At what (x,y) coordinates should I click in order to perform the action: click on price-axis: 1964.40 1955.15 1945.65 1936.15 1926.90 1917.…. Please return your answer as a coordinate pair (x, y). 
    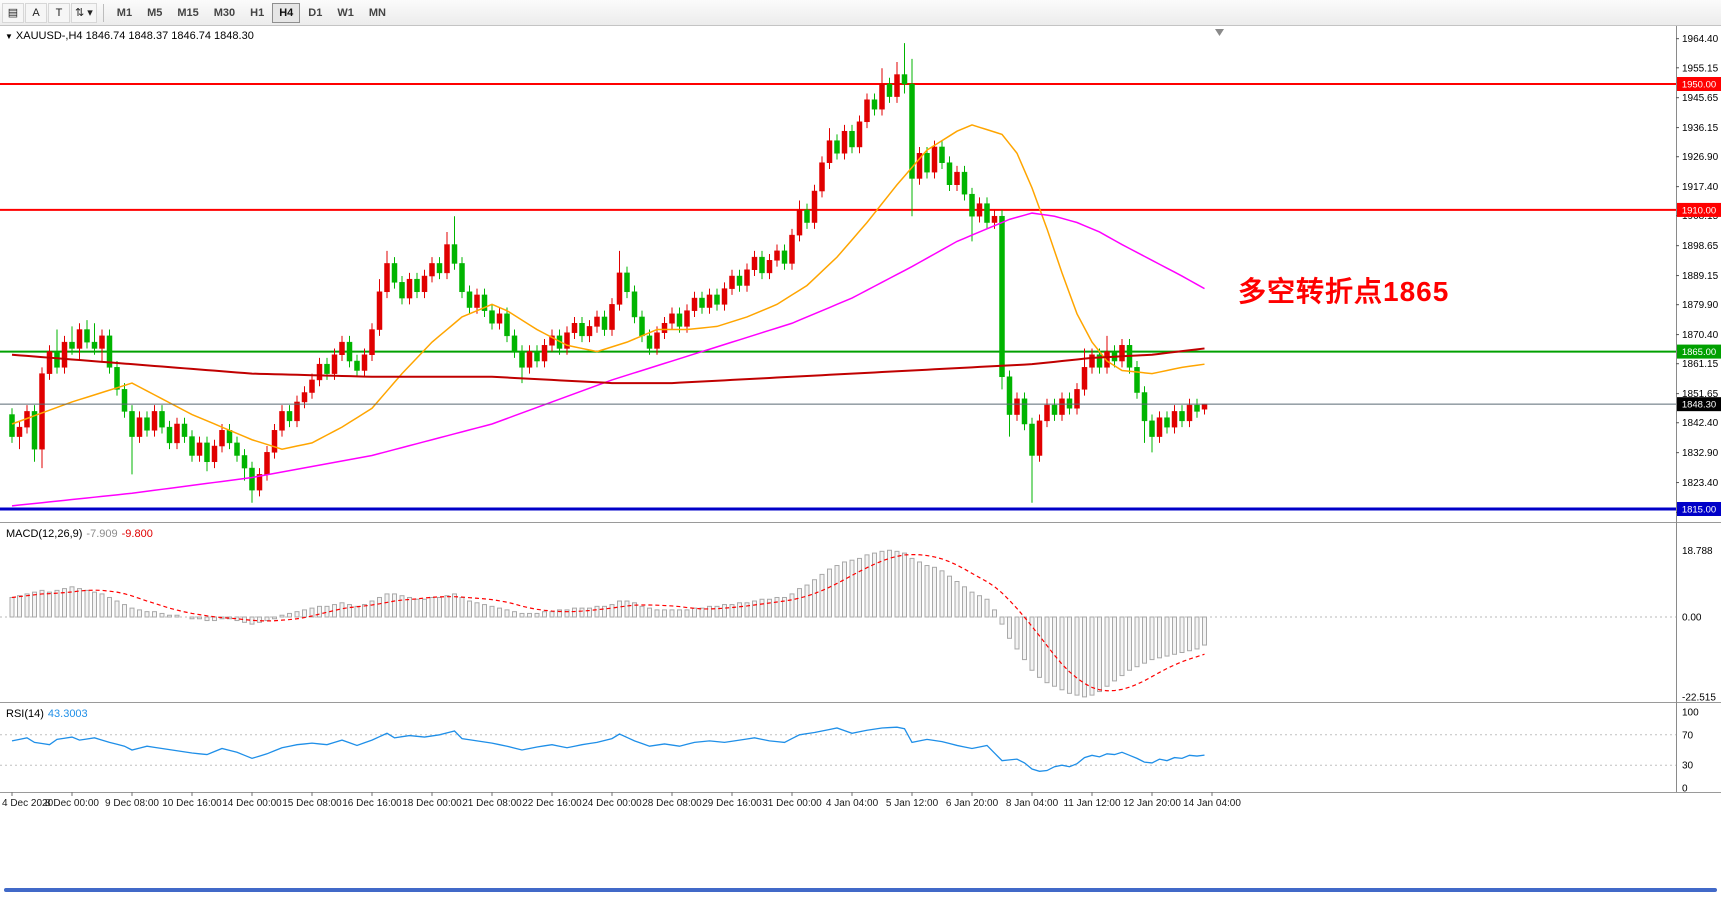
    Looking at the image, I should click on (1698, 414).